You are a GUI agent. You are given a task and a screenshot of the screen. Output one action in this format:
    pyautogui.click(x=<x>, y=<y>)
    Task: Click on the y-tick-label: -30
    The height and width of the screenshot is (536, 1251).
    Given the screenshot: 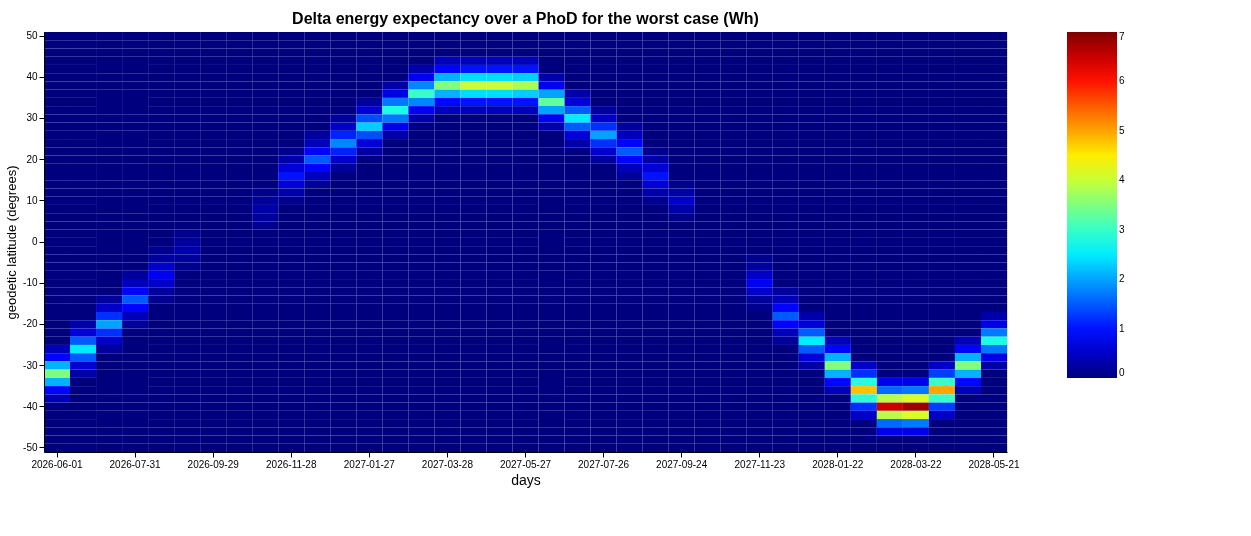 What is the action you would take?
    pyautogui.click(x=30, y=365)
    